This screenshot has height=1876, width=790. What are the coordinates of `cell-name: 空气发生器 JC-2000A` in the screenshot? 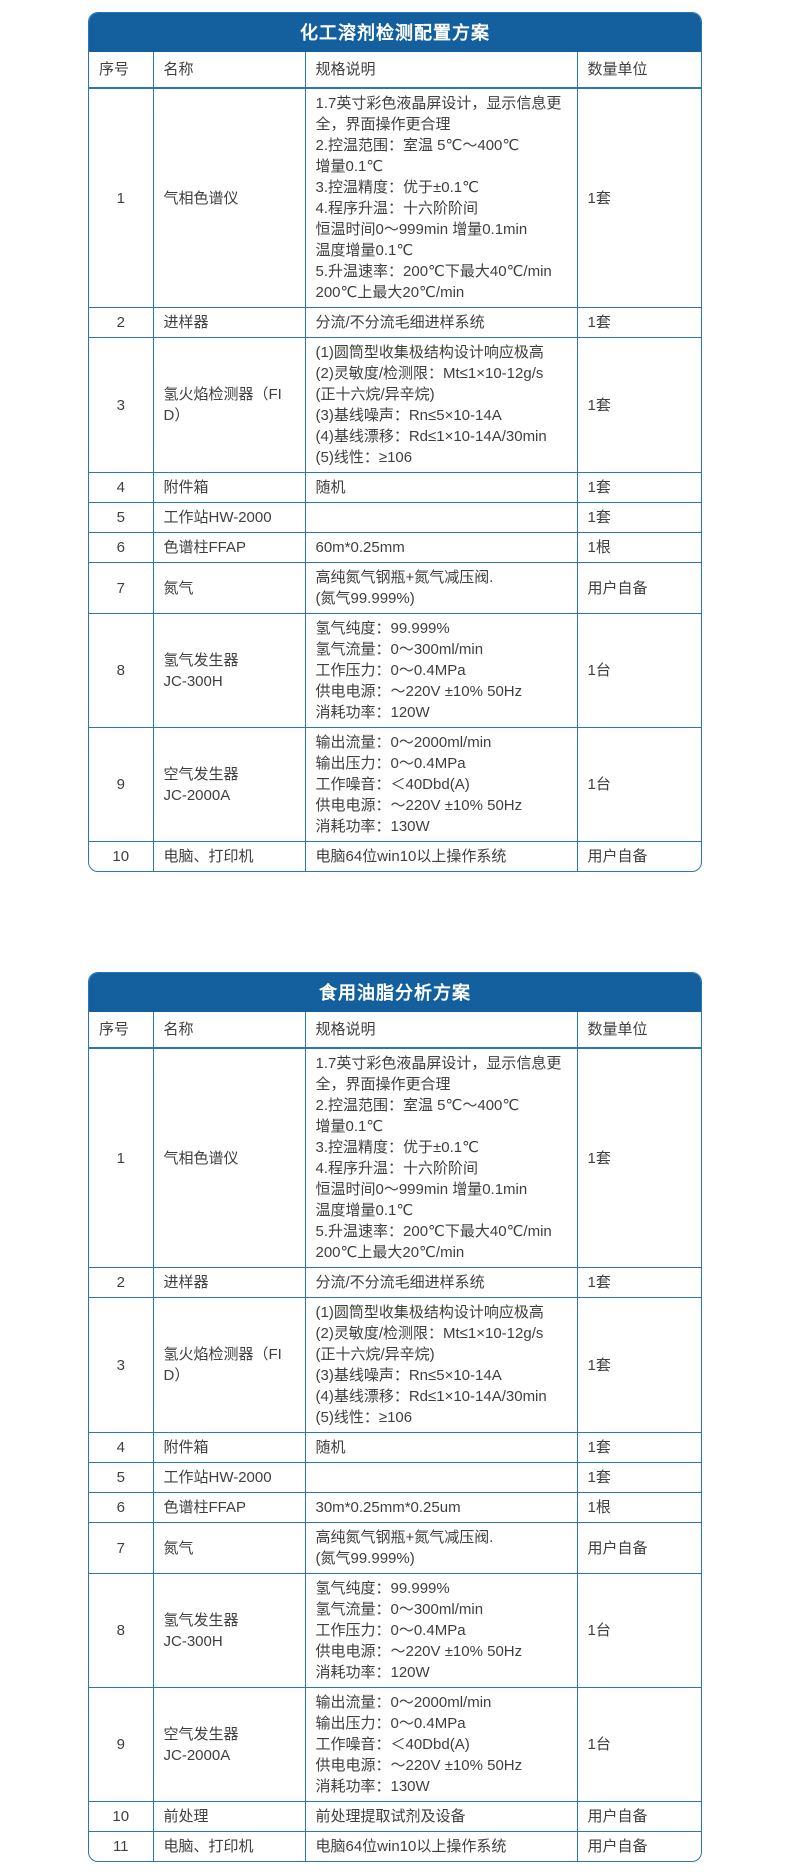 It's located at (228, 1744).